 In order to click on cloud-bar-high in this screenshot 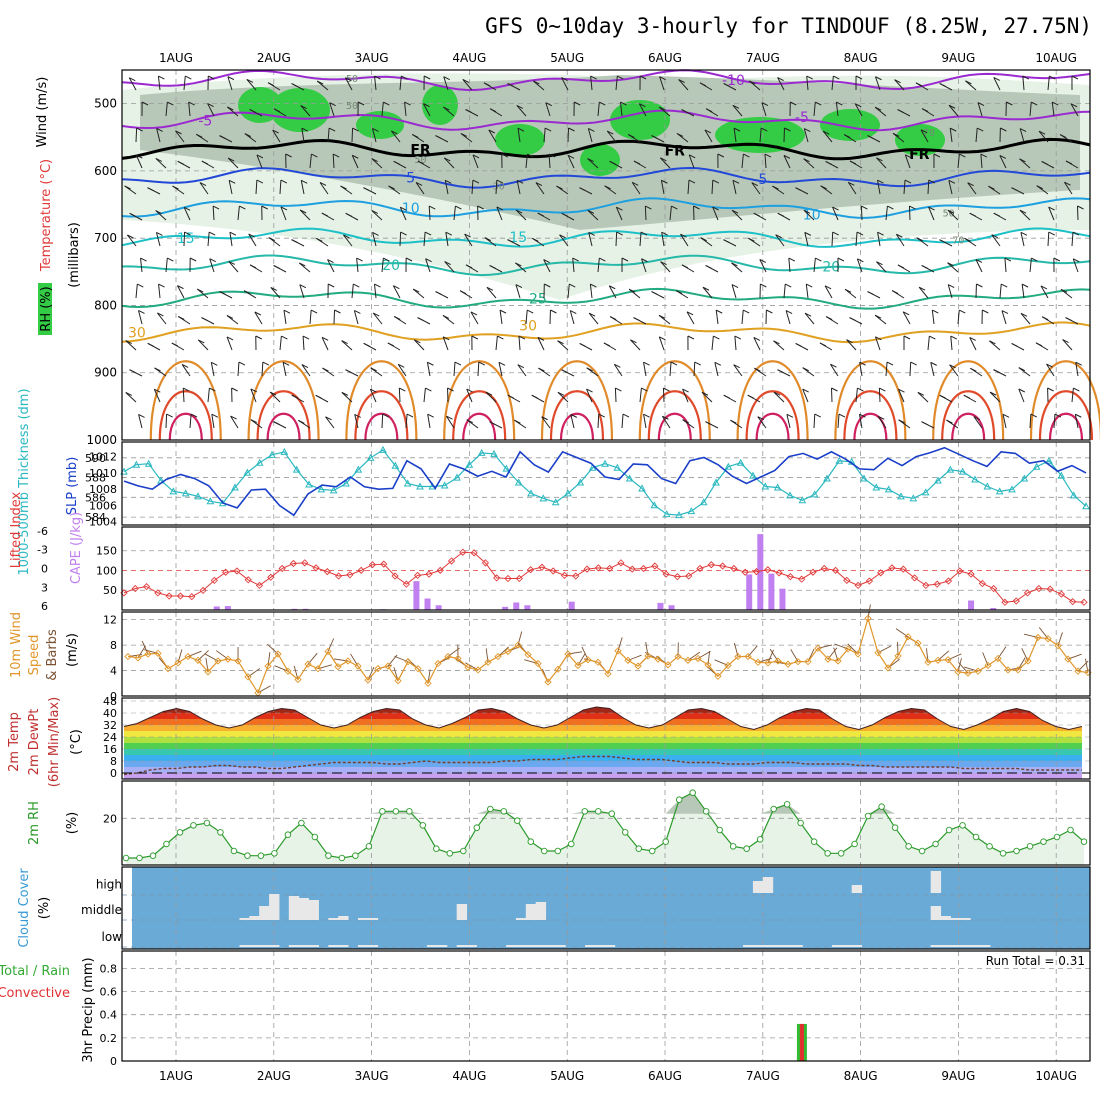, I will do `click(936, 882)`.